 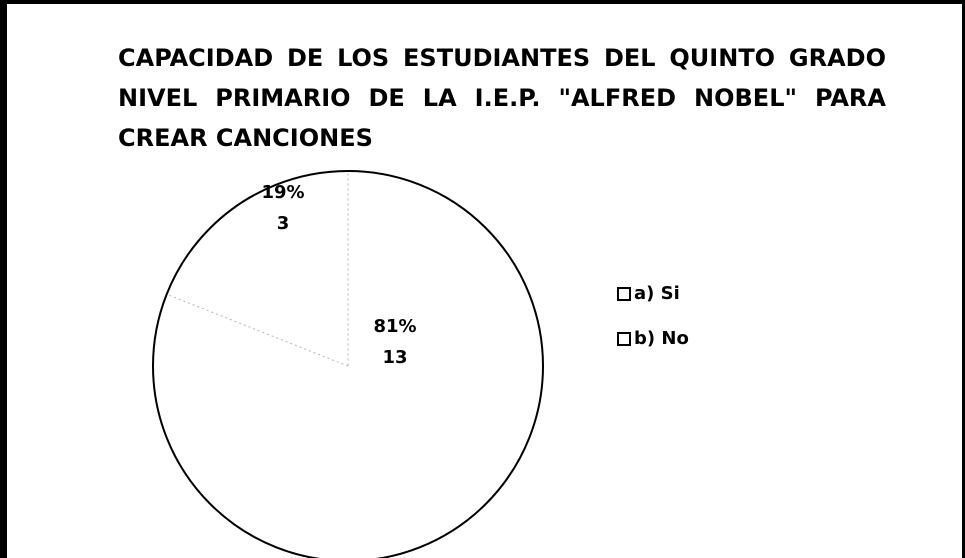 I want to click on slice-count-label: 13, so click(x=394, y=357).